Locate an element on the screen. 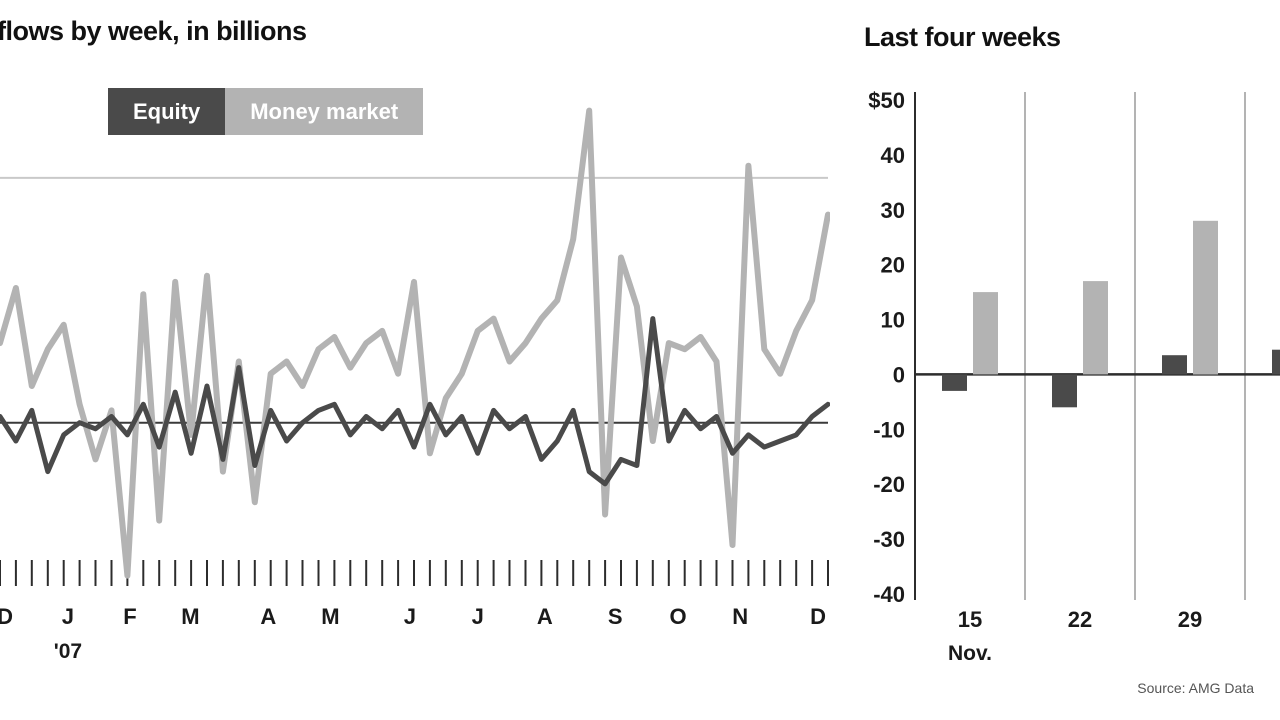 Image resolution: width=1280 pixels, height=720 pixels. week-label: 29 is located at coordinates (1190, 619).